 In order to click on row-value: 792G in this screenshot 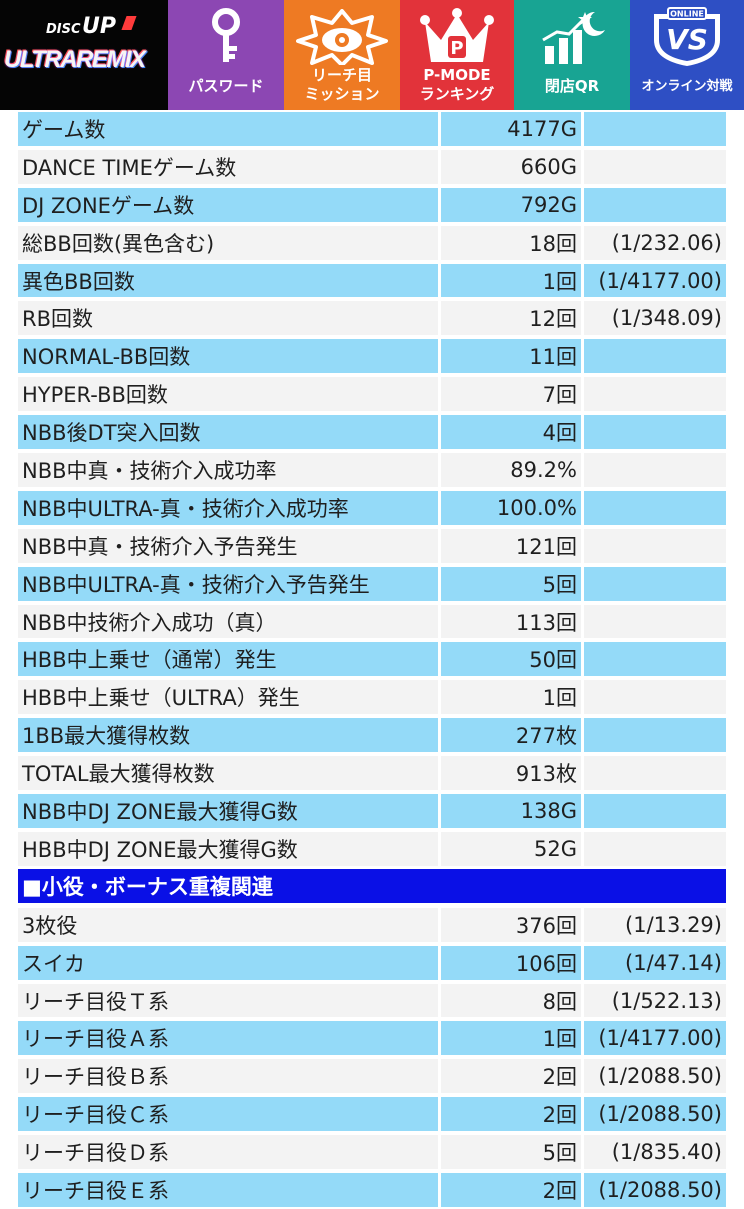, I will do `click(511, 204)`.